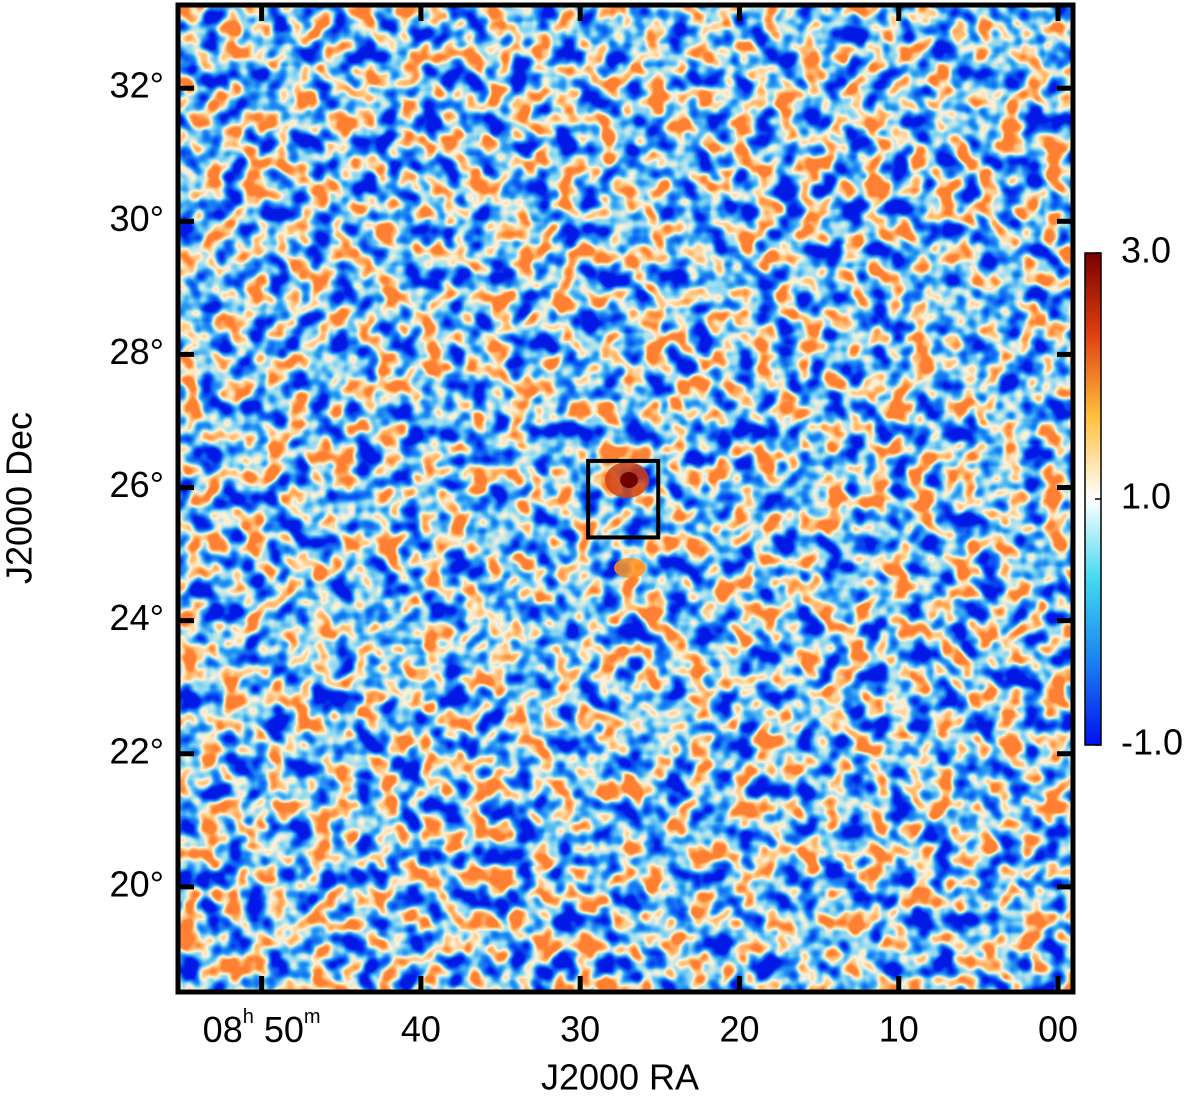 This screenshot has height=1102, width=1200. What do you see at coordinates (137, 351) in the screenshot?
I see `y-tick-label: 28°` at bounding box center [137, 351].